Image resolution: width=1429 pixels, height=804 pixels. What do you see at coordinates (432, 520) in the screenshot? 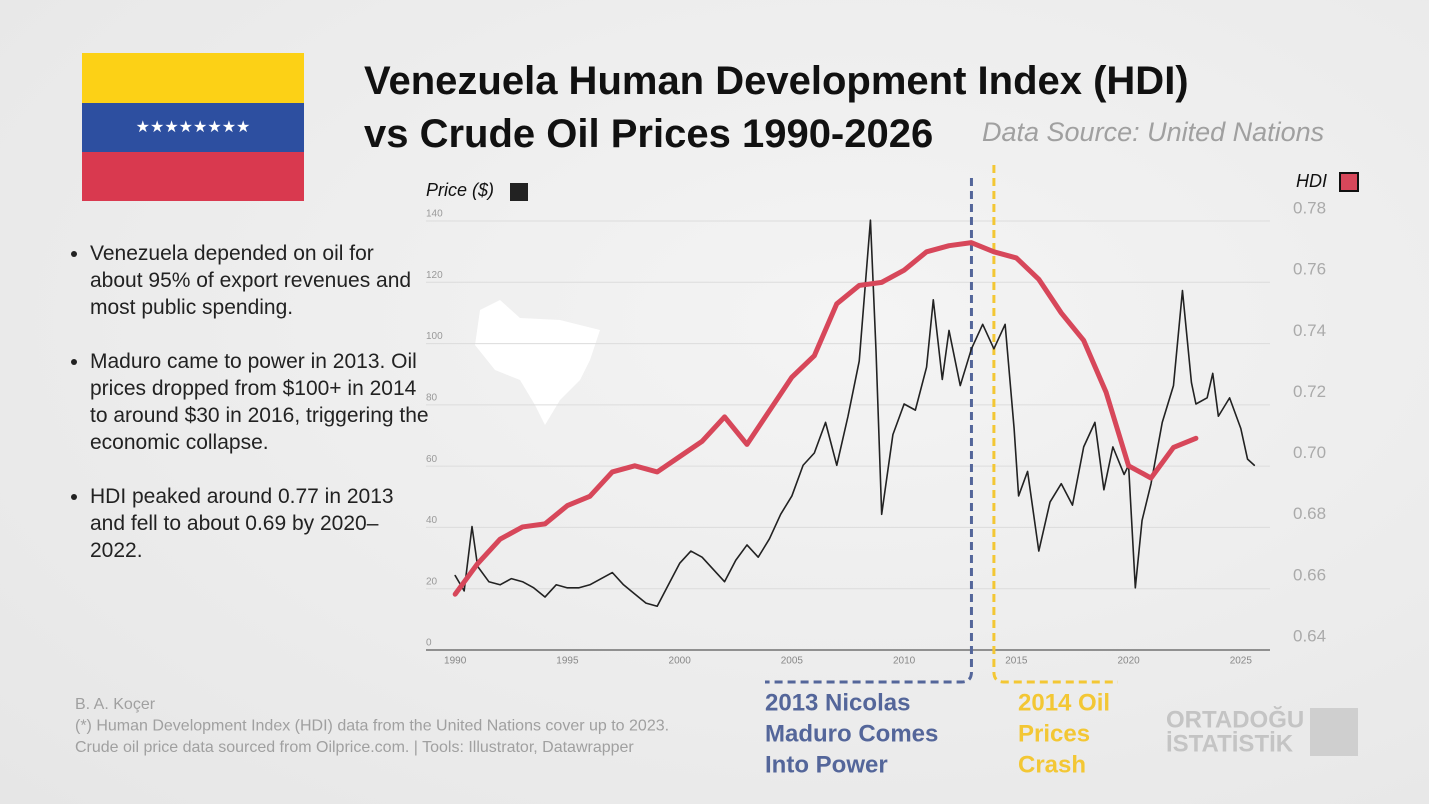
I see `y-tick-label: 40` at bounding box center [432, 520].